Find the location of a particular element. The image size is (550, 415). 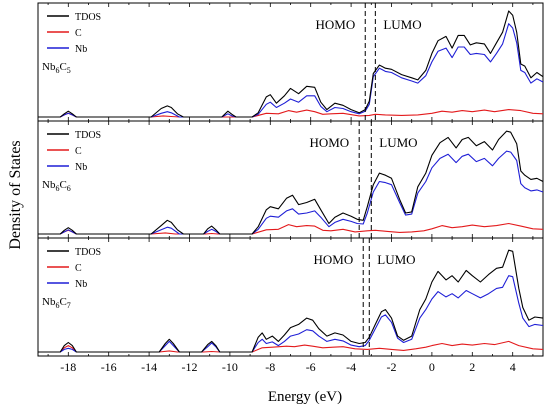

x-tick-label: -16 is located at coordinates (109, 367).